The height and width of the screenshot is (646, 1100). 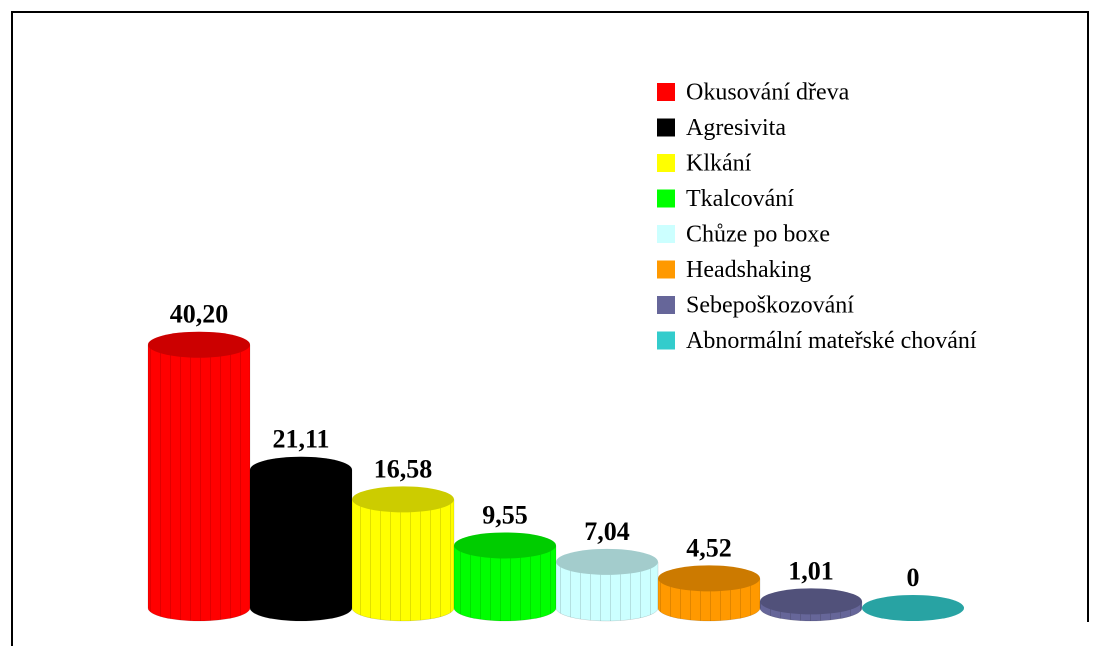 I want to click on legend-label: Abnormální mateřské chování, so click(x=831, y=341).